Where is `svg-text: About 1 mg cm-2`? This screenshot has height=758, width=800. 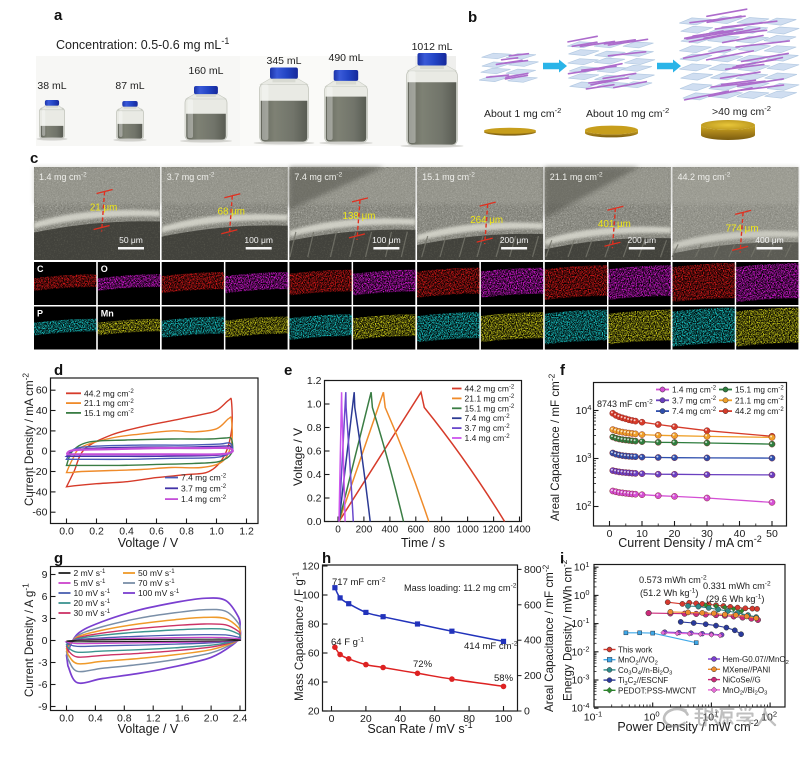 svg-text: About 1 mg cm-2 is located at coordinates (522, 113).